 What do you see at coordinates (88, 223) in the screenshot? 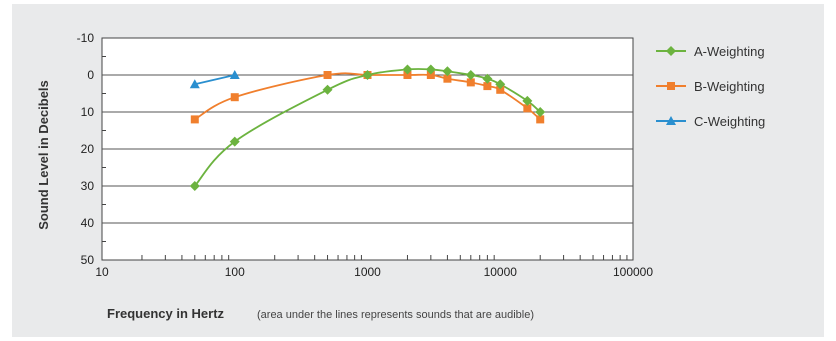
I see `y-tick-label: 40` at bounding box center [88, 223].